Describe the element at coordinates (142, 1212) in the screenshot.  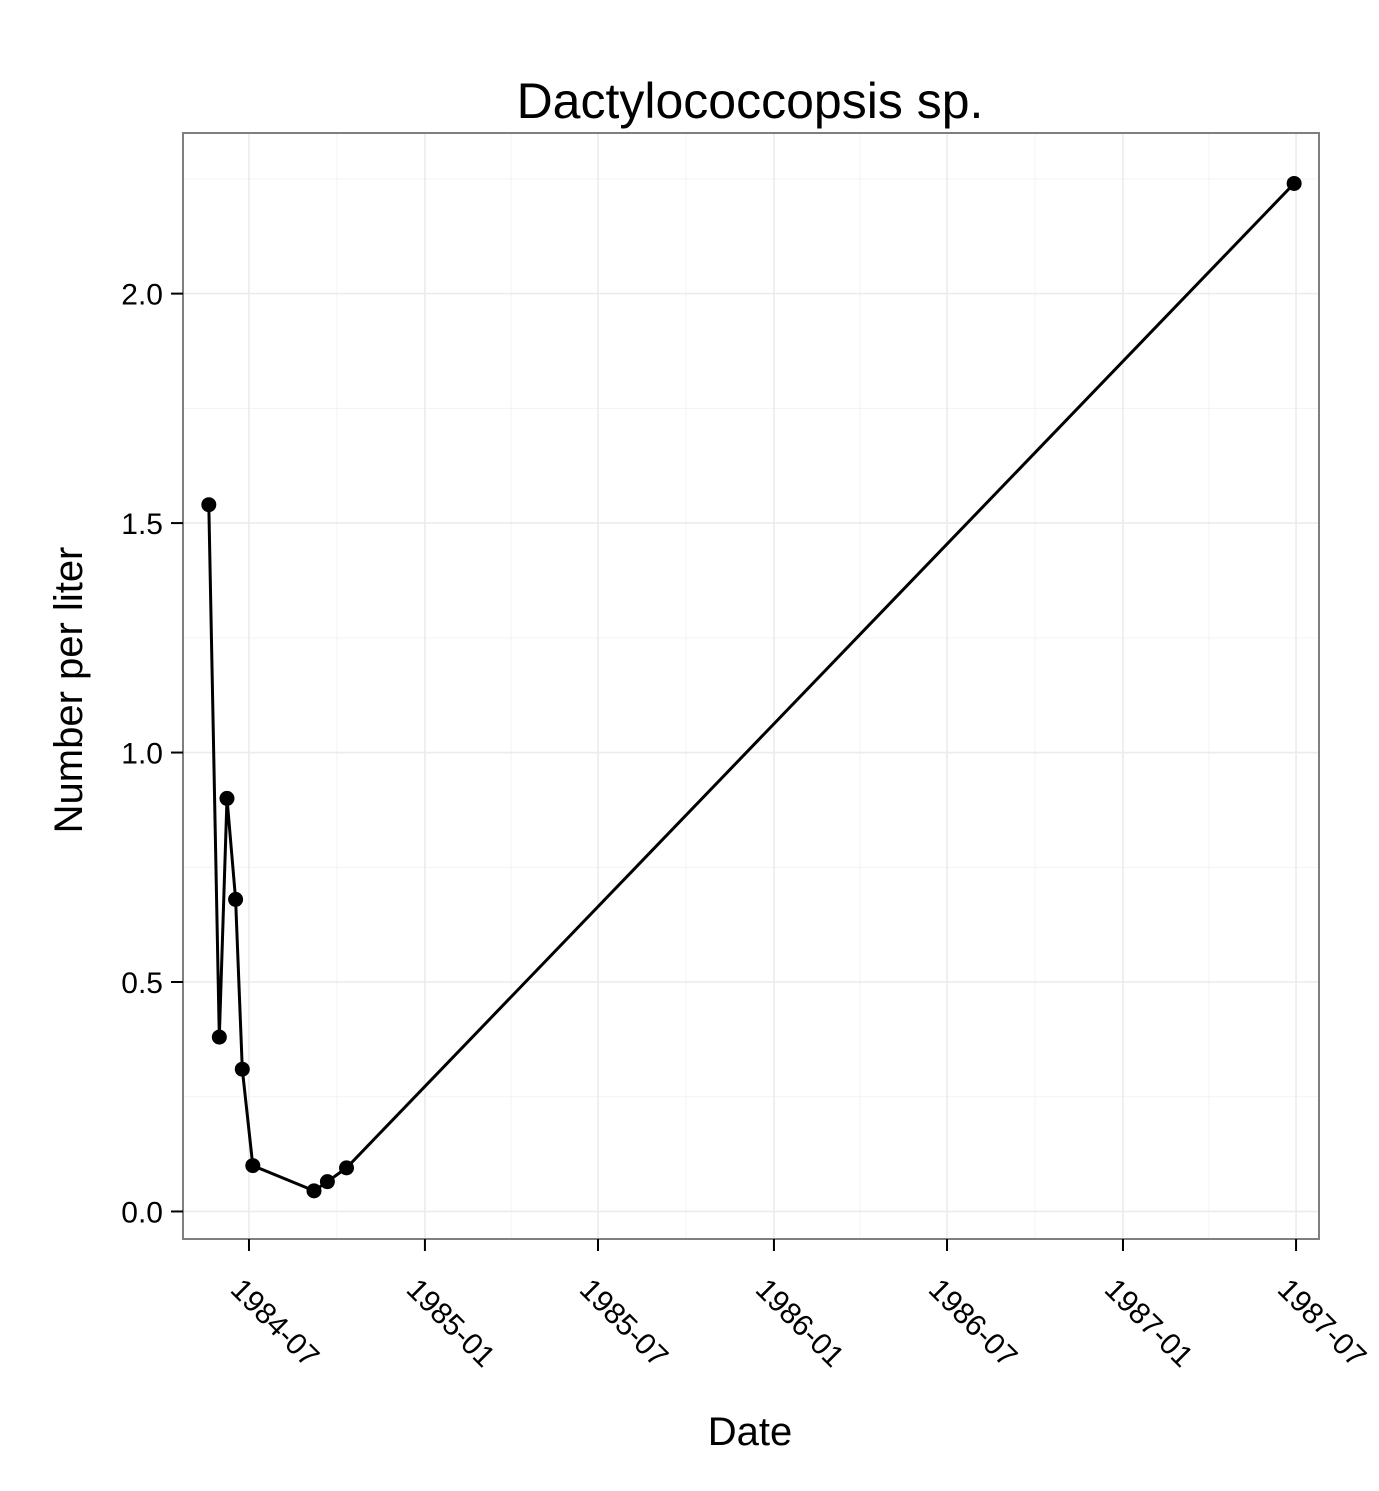
I see `y-tick-label: 0.0` at that location.